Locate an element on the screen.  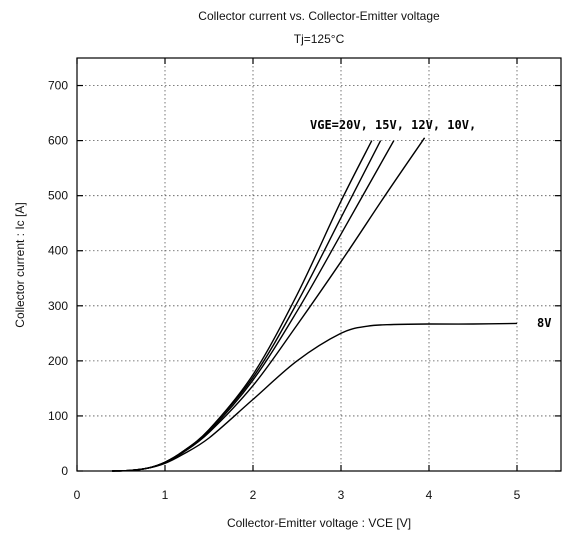
chart-subtitle: Tj=125°C is located at coordinates (319, 39).